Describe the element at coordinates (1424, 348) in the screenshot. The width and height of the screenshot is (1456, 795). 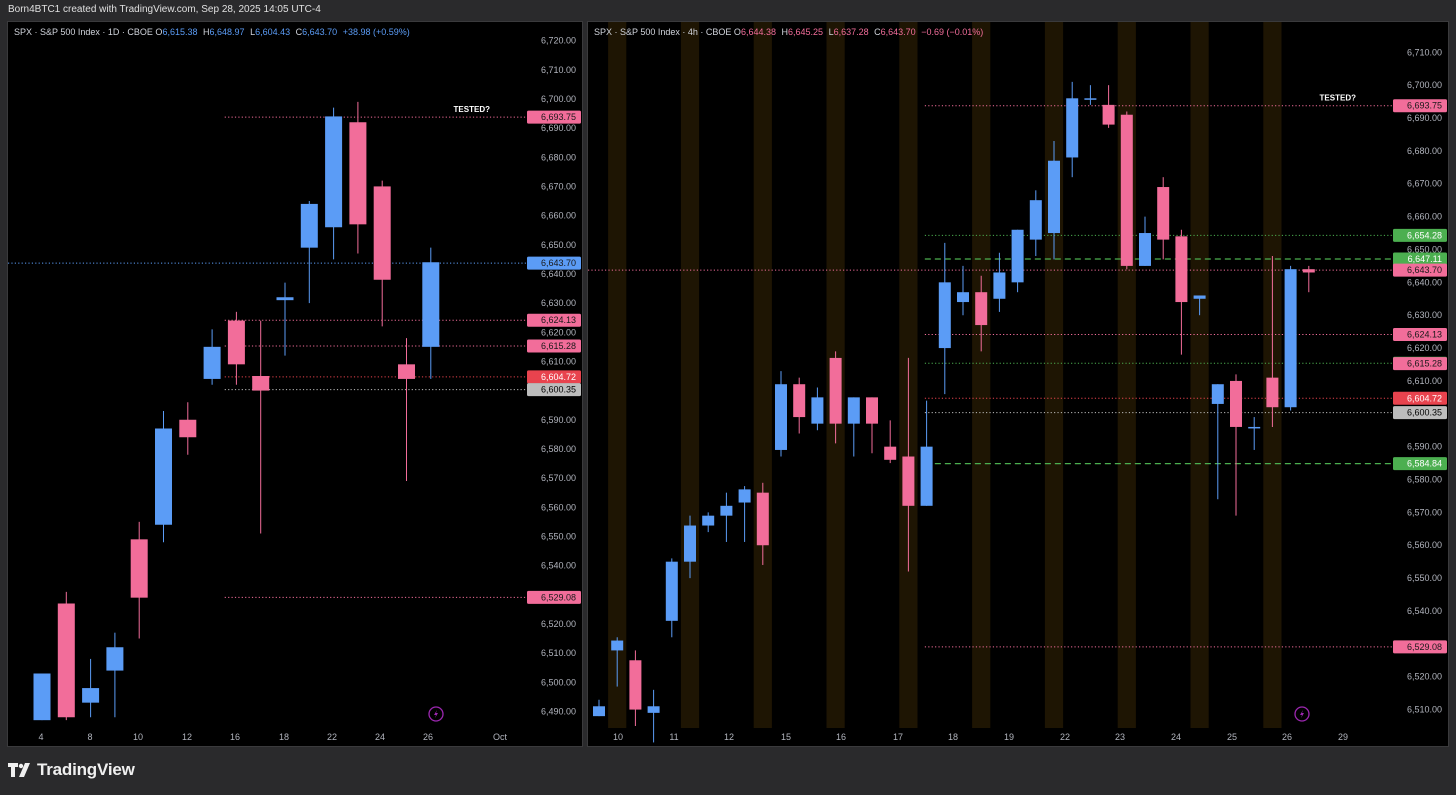
I see `y-tick-label: 6,620.00` at that location.